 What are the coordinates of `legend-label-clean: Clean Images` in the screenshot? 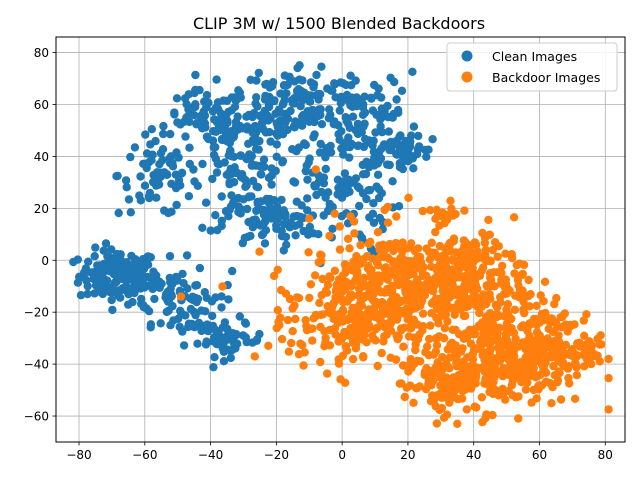 It's located at (534, 56).